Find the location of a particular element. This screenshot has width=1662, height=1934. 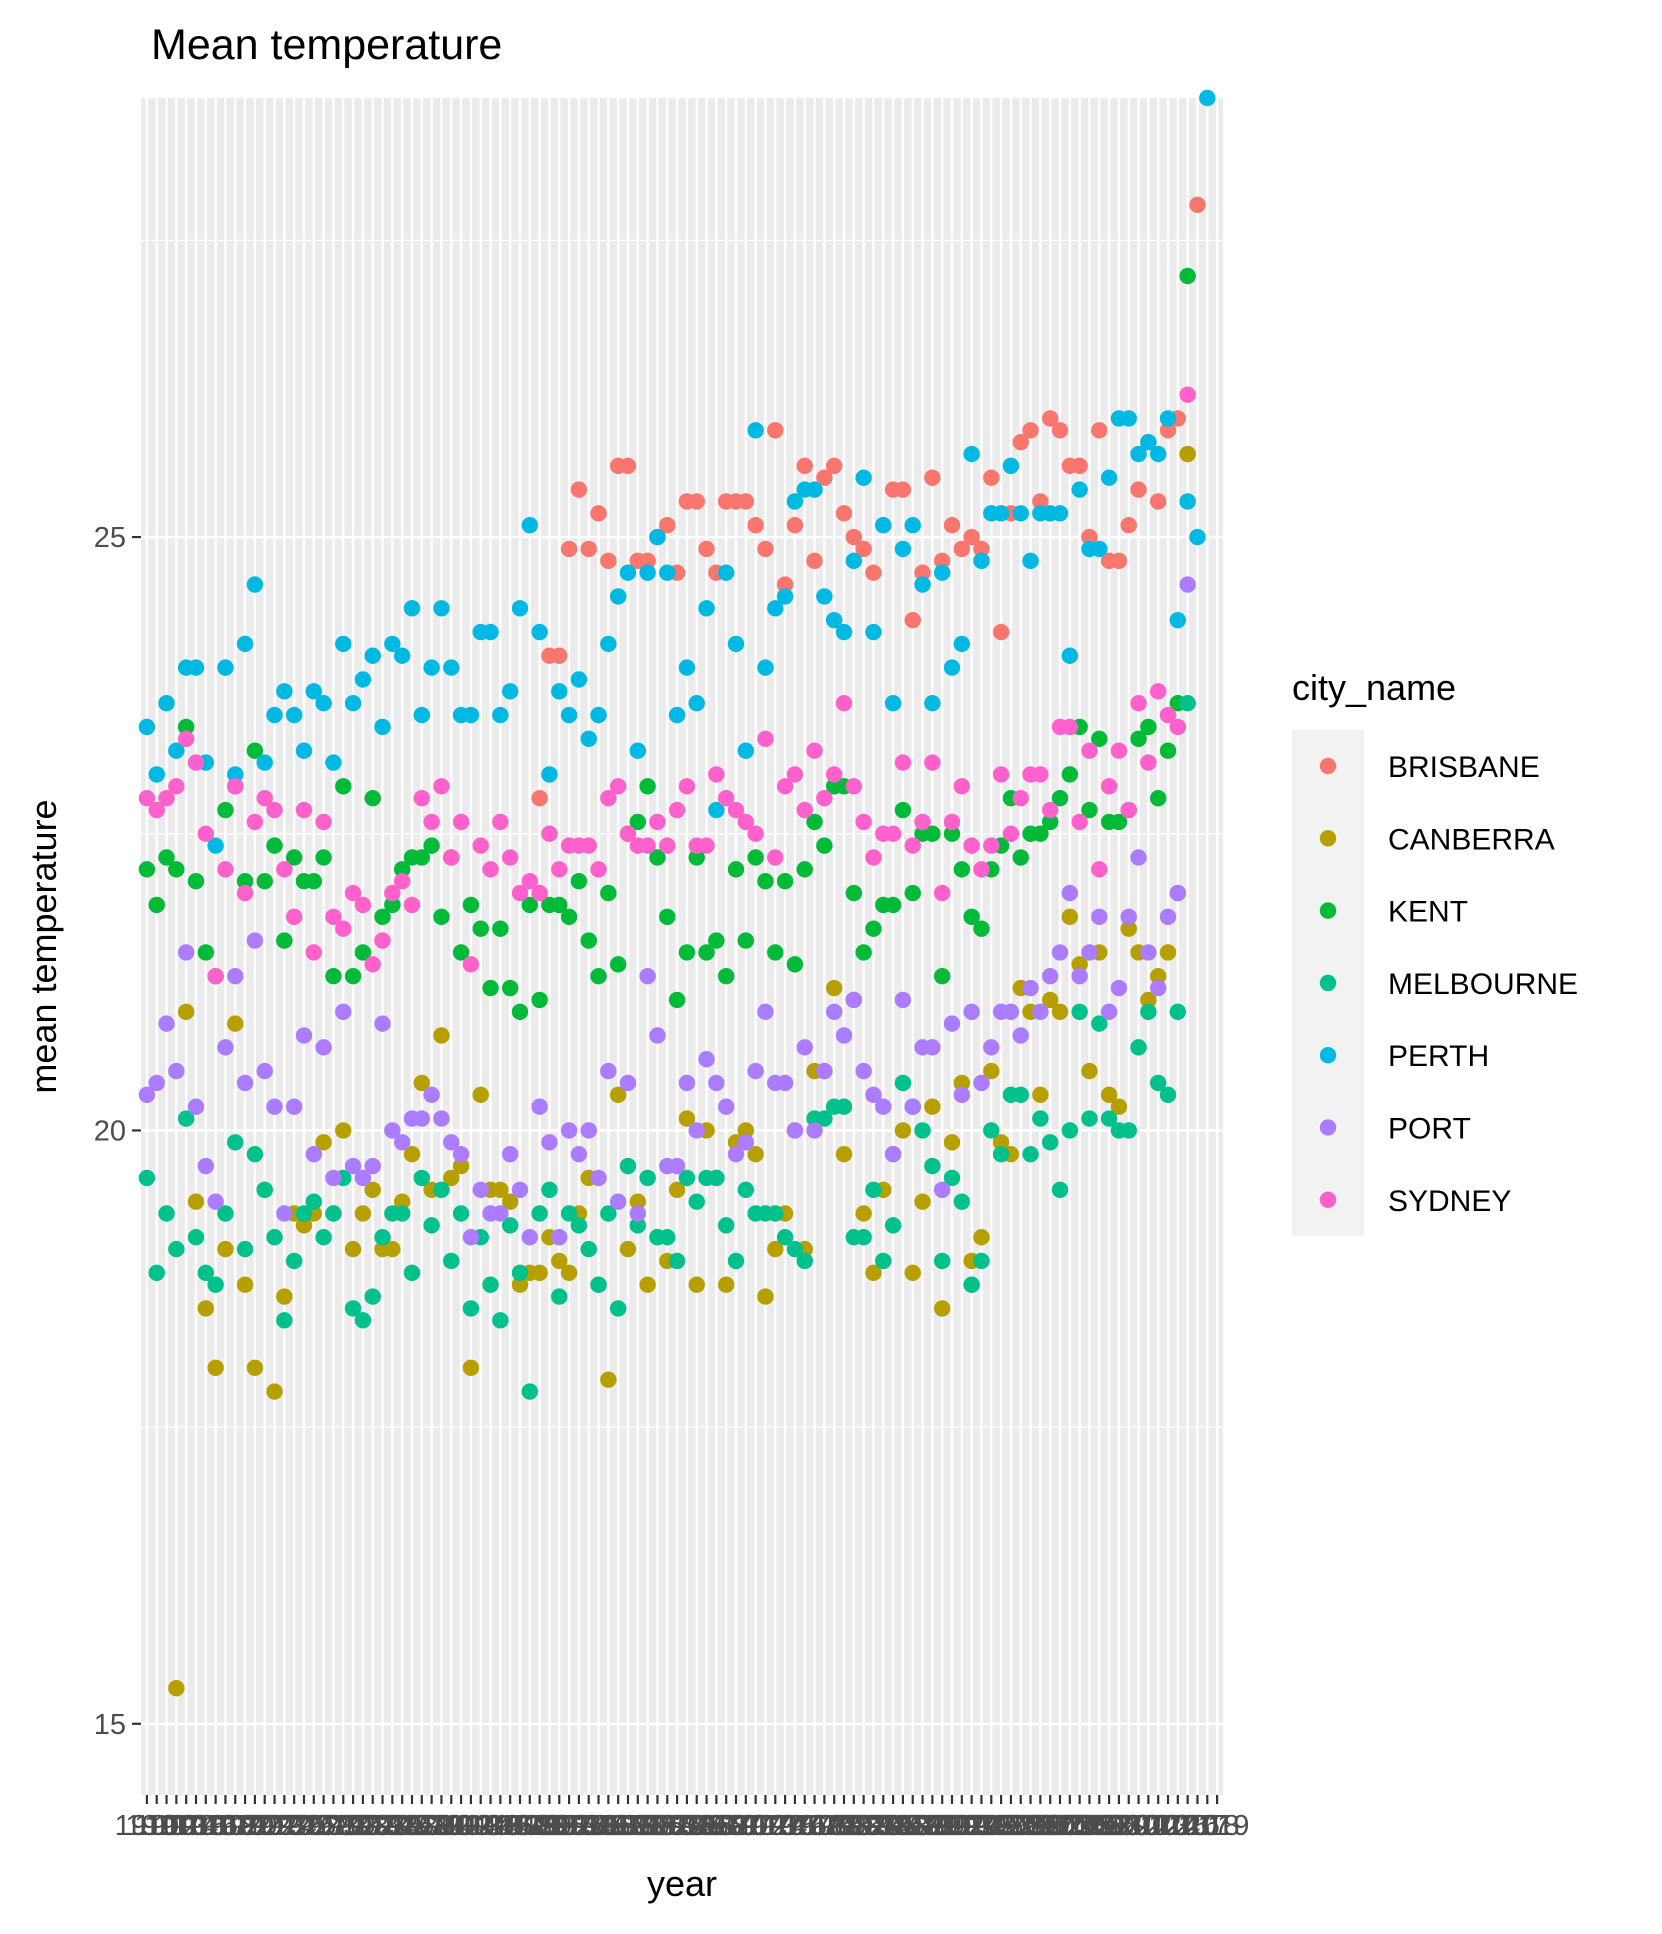

x-tick-label: 1978 is located at coordinates (814, 1826).